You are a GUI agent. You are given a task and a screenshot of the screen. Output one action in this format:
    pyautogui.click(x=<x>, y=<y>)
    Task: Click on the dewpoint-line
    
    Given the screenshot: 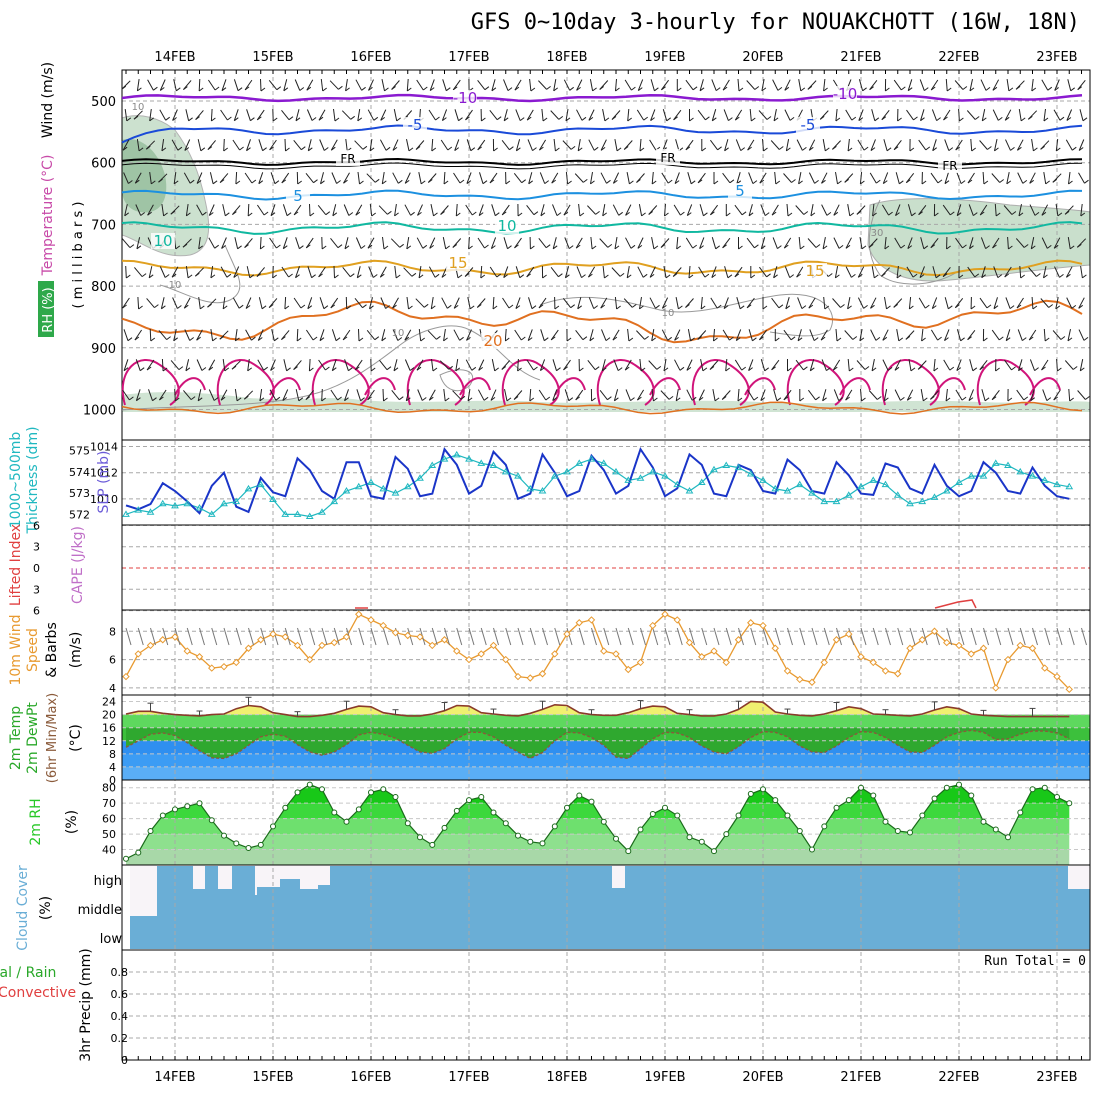 What is the action you would take?
    pyautogui.click(x=597, y=744)
    